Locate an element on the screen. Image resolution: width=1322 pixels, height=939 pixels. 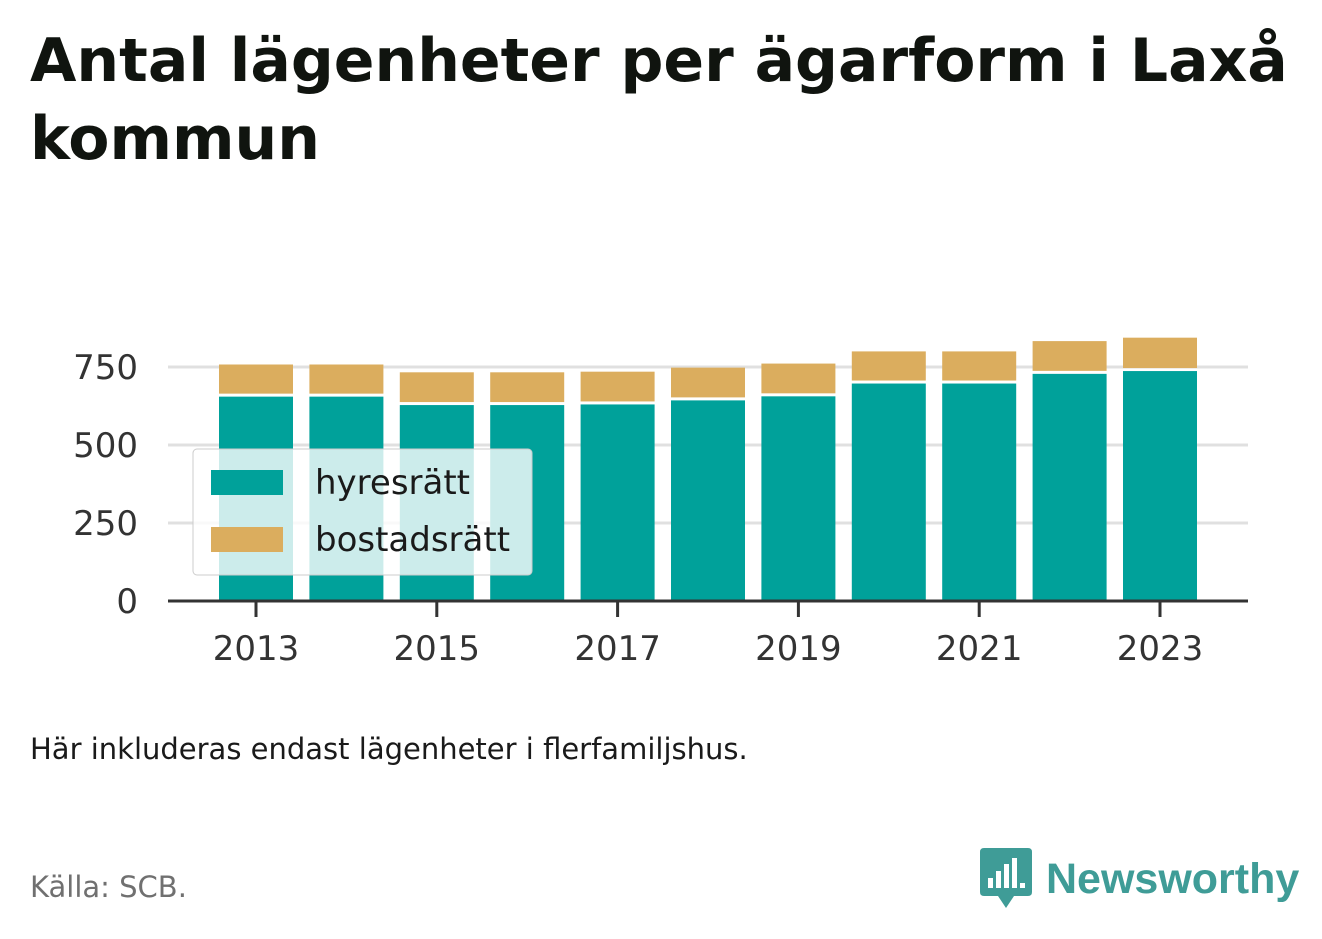
y-tick-label: 500 is located at coordinates (105, 446).